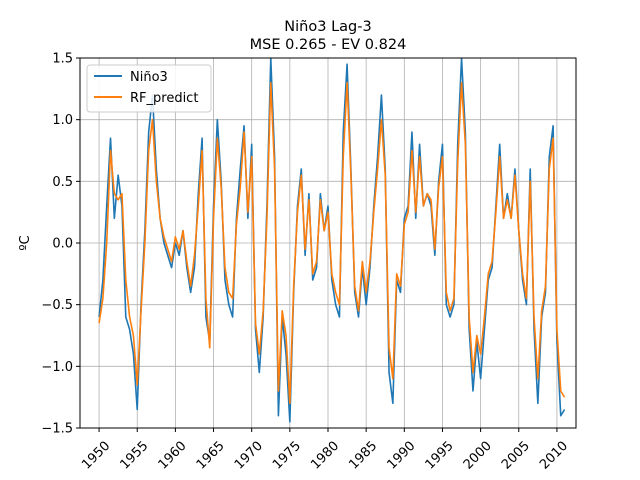 This screenshot has height=480, width=640. I want to click on chart-title: Niño3 Lag-3, so click(327, 27).